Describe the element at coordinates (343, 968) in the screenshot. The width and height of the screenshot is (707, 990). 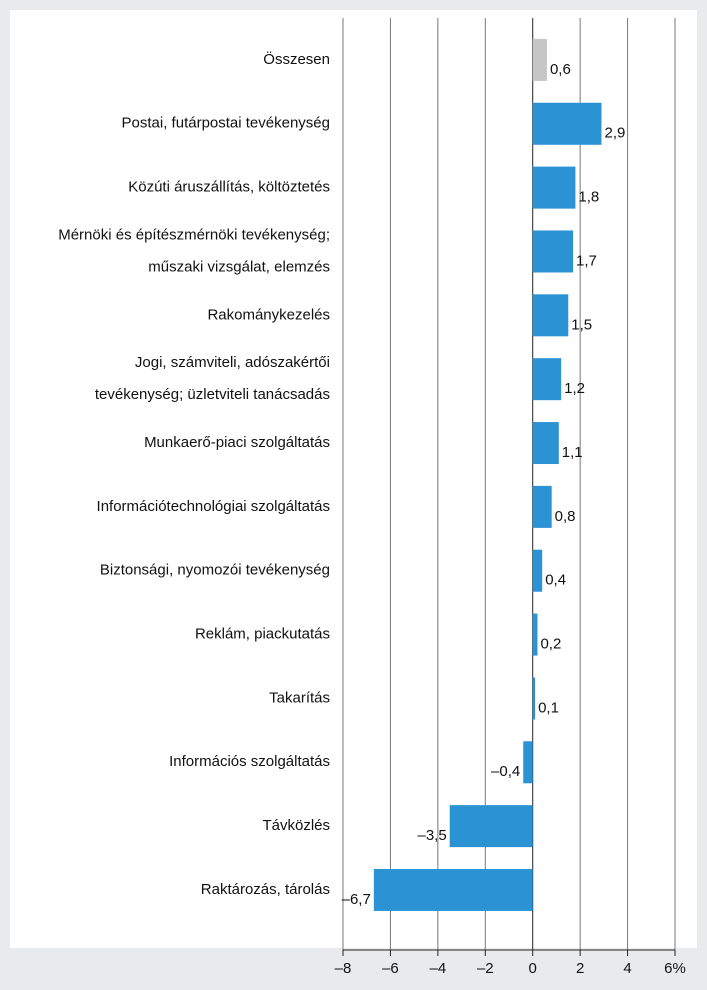
I see `x-tick-label: –8` at that location.